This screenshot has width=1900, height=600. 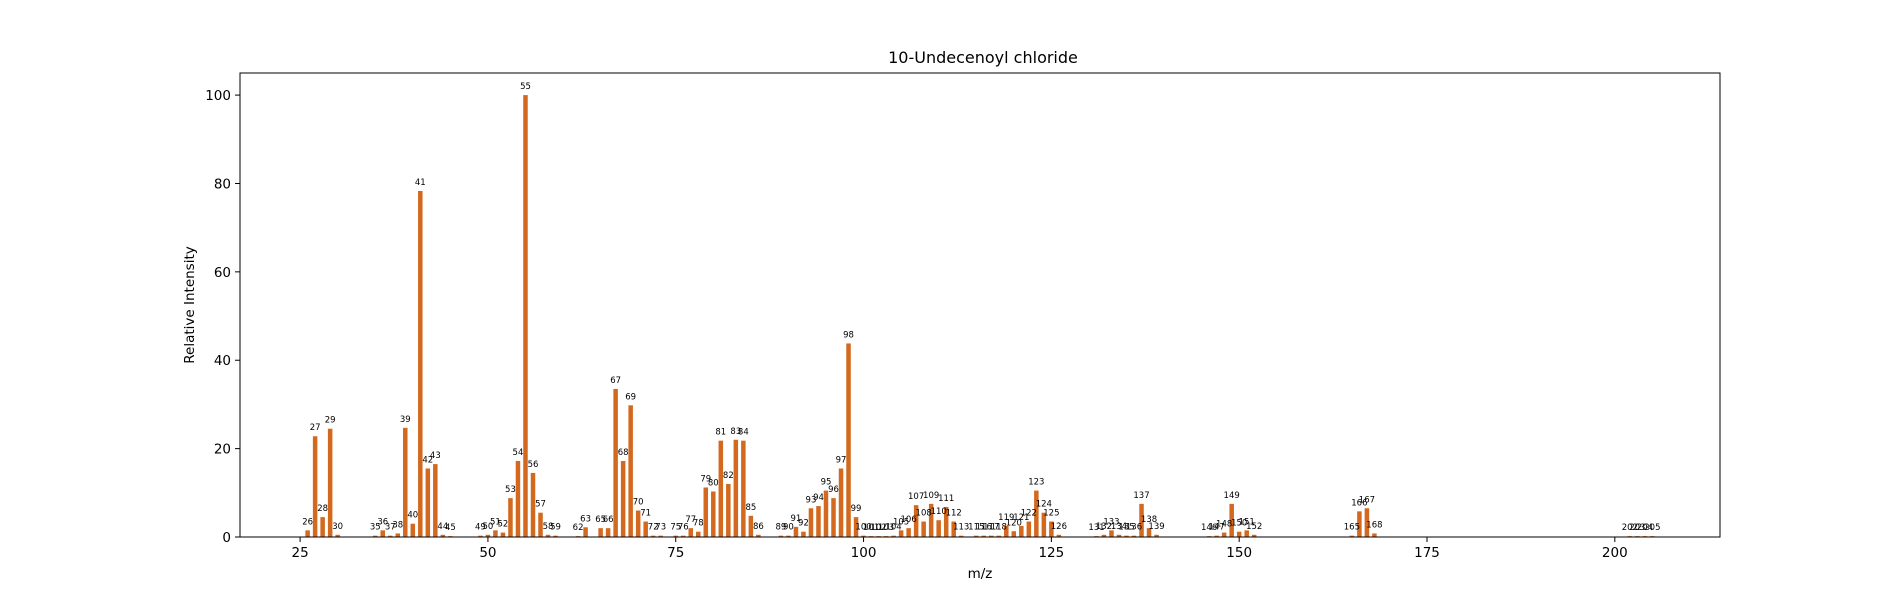 I want to click on bar-label-mz-80: 80, so click(x=713, y=483).